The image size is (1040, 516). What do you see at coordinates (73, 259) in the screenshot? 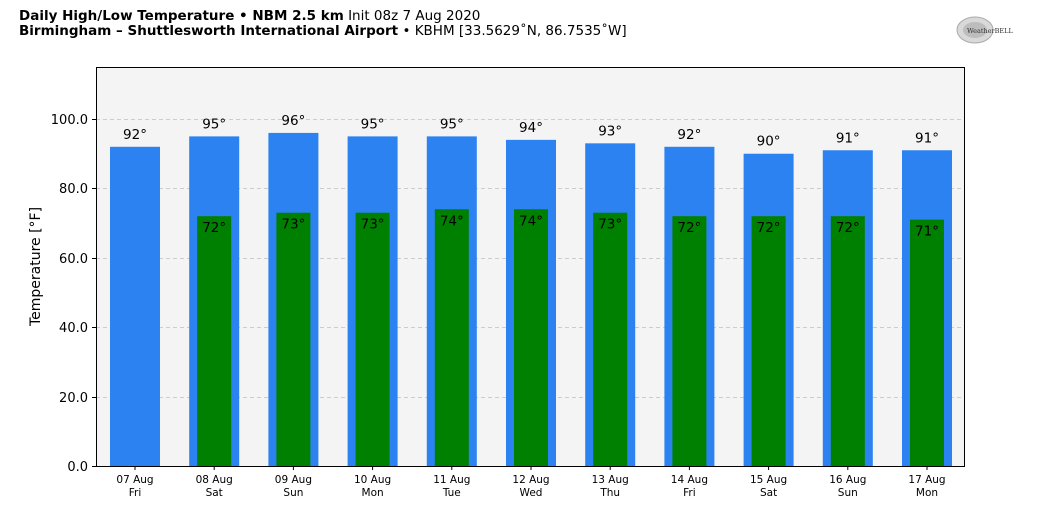
I see `y-tick-label: 60.0` at bounding box center [73, 259].